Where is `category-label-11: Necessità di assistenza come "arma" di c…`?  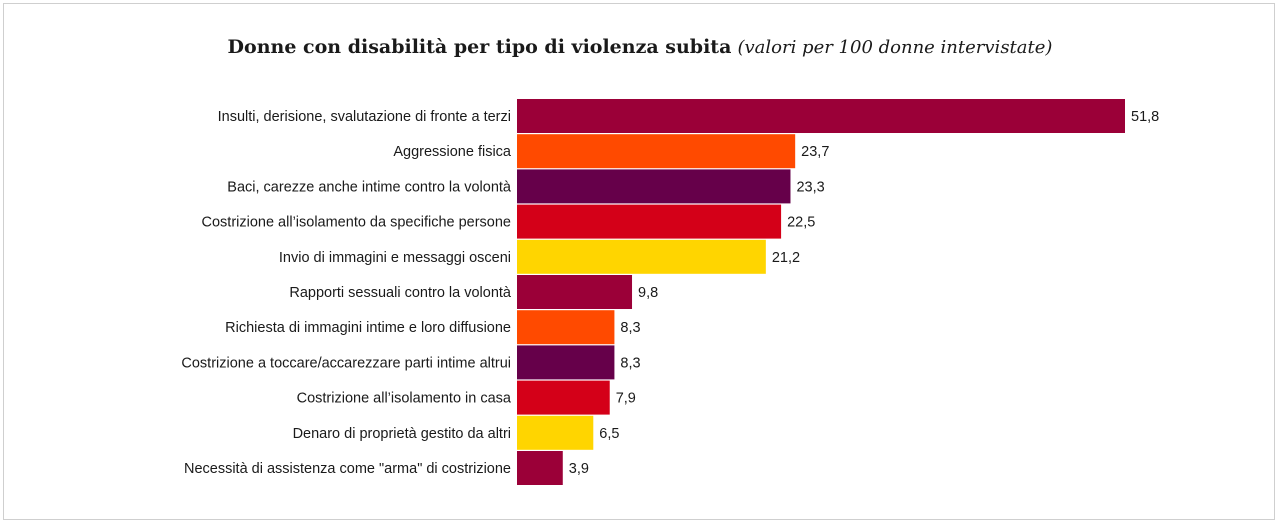
category-label-11: Necessità di assistenza come "arma" di c… is located at coordinates (347, 469).